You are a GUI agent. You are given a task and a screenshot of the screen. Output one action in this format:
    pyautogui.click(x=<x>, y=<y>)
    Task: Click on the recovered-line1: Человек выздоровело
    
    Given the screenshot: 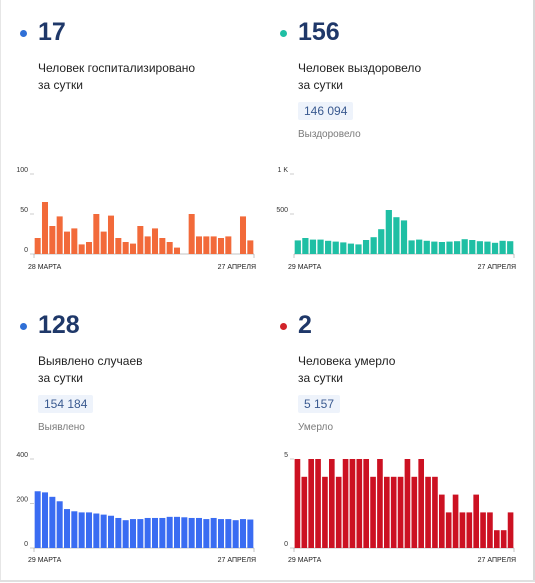 What is the action you would take?
    pyautogui.click(x=360, y=68)
    